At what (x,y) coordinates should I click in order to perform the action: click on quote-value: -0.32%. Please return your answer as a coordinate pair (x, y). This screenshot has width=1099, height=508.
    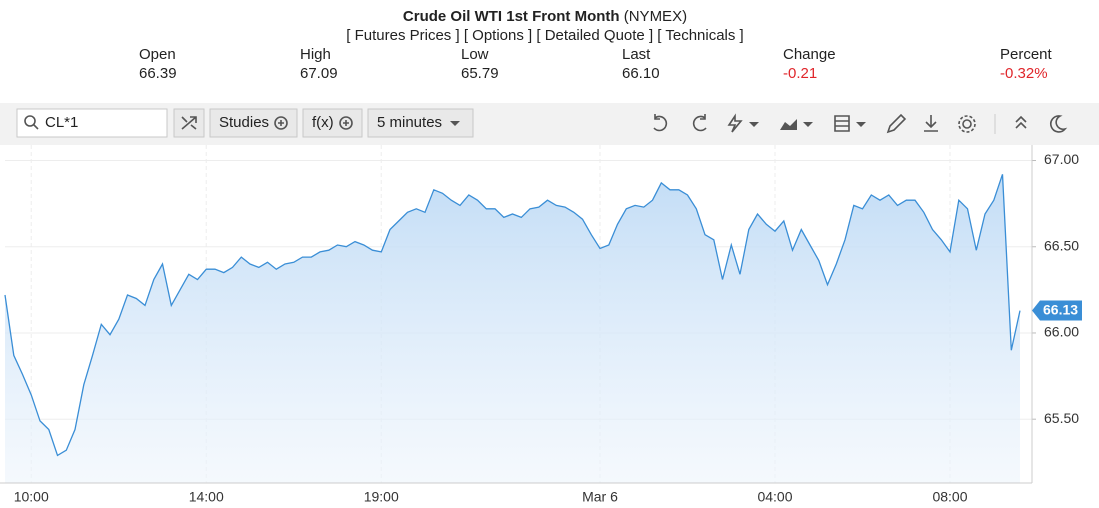
    Looking at the image, I should click on (1024, 73).